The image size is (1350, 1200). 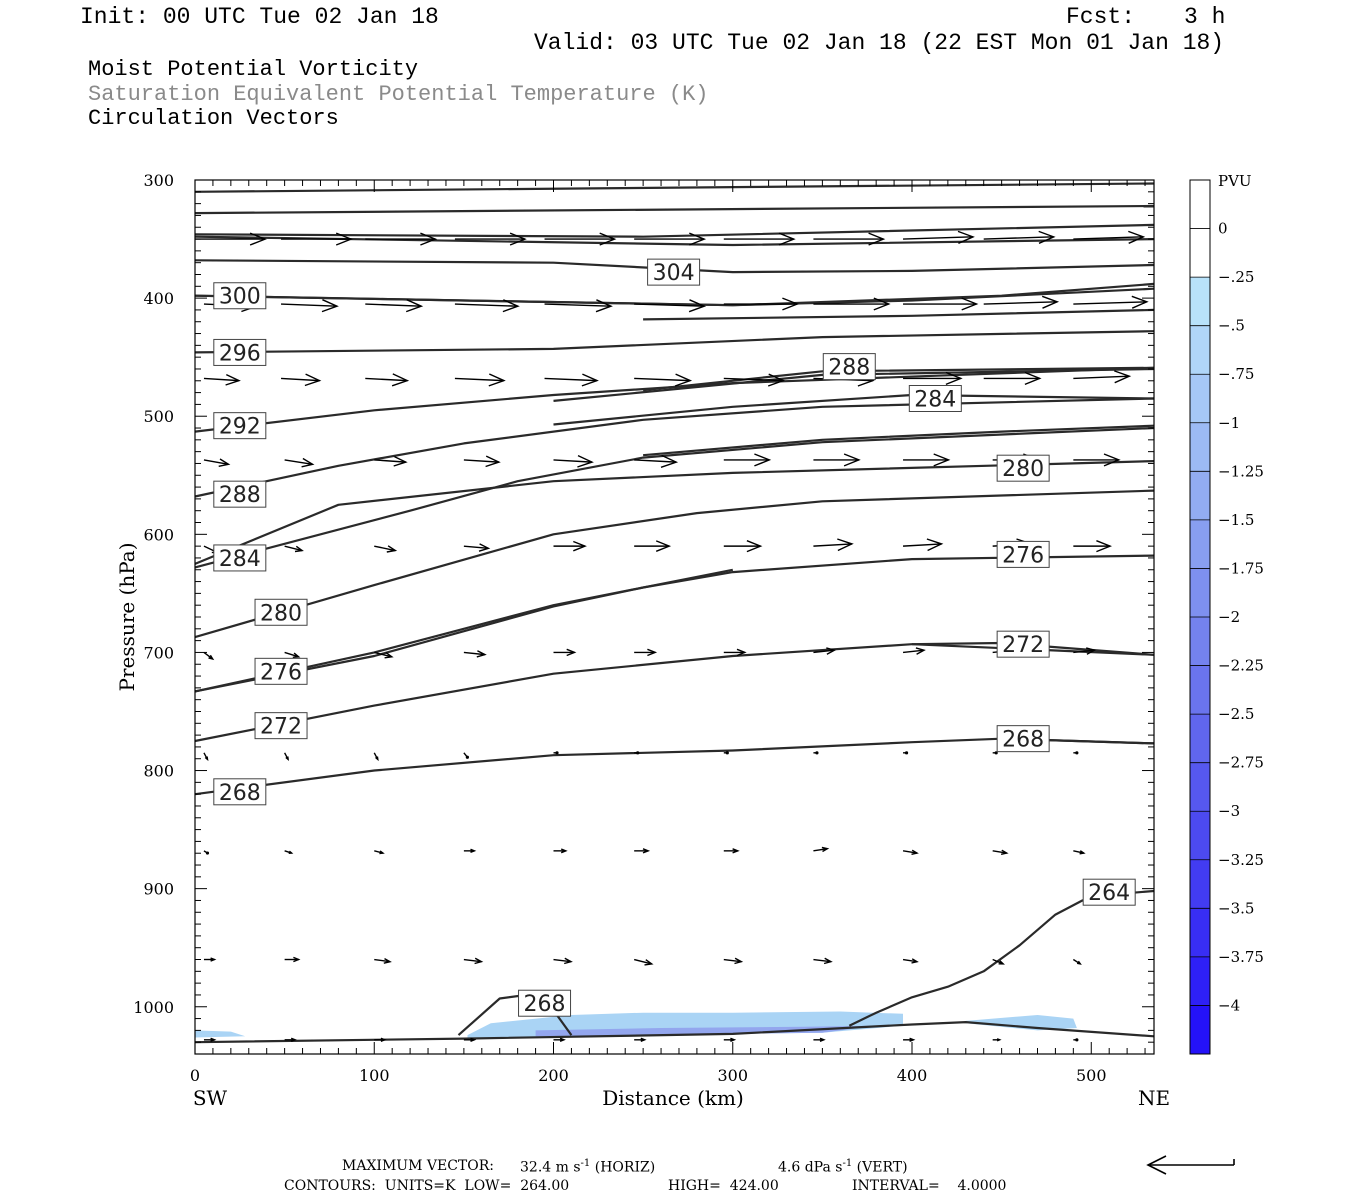 I want to click on contour-label: 268, so click(x=240, y=793).